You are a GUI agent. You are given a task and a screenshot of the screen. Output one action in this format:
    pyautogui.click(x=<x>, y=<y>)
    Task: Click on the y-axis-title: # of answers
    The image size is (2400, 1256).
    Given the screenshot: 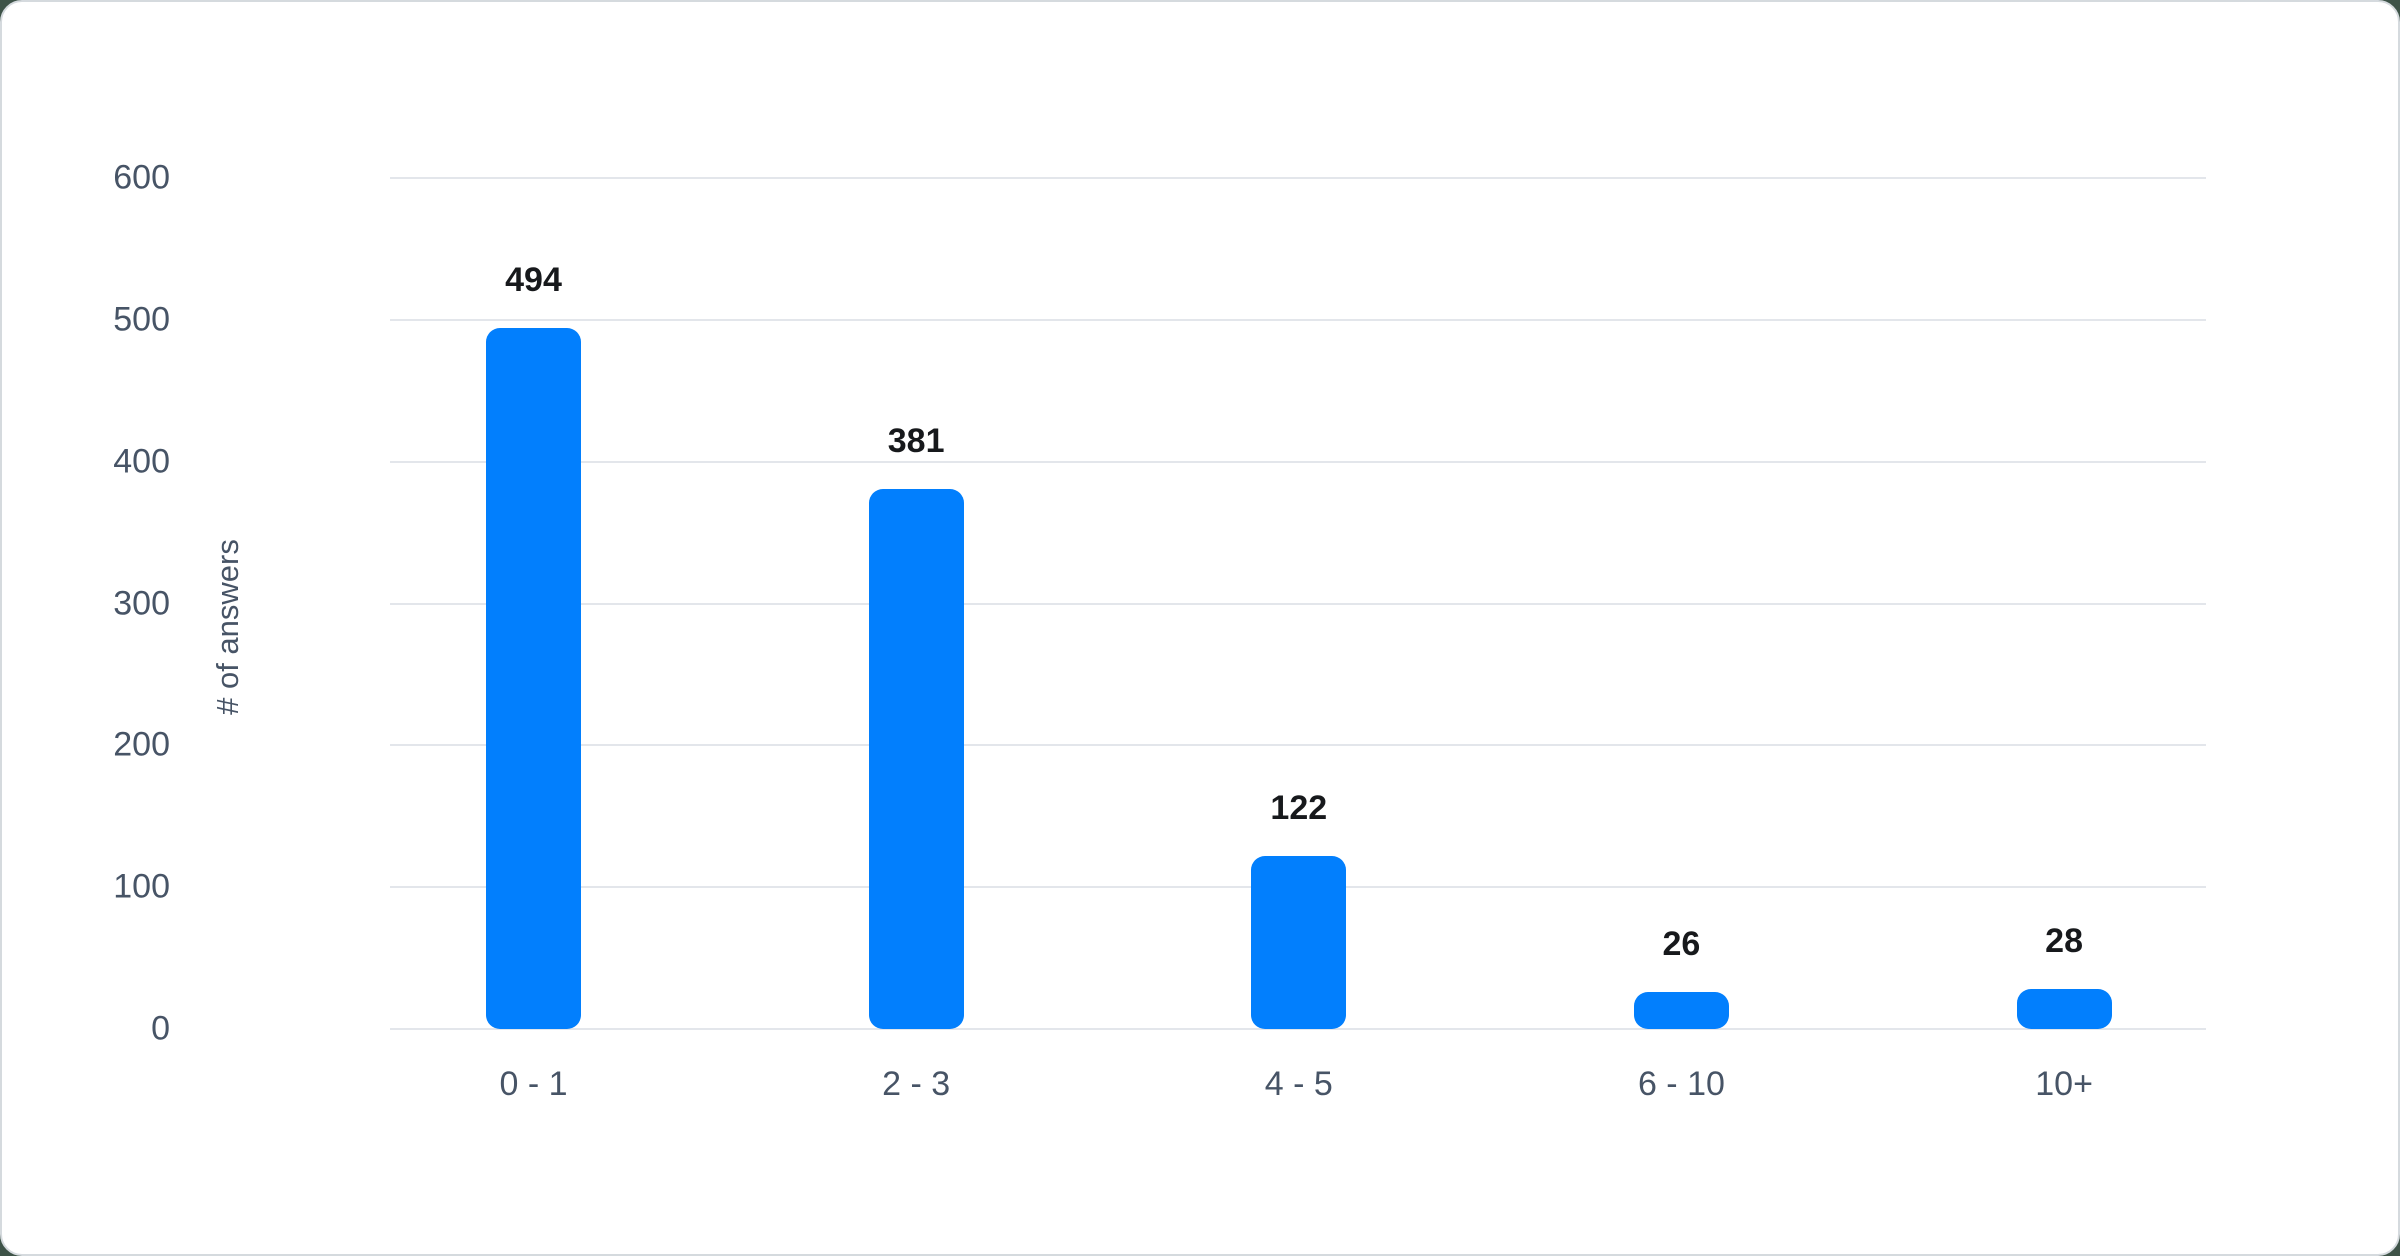 What is the action you would take?
    pyautogui.click(x=227, y=627)
    